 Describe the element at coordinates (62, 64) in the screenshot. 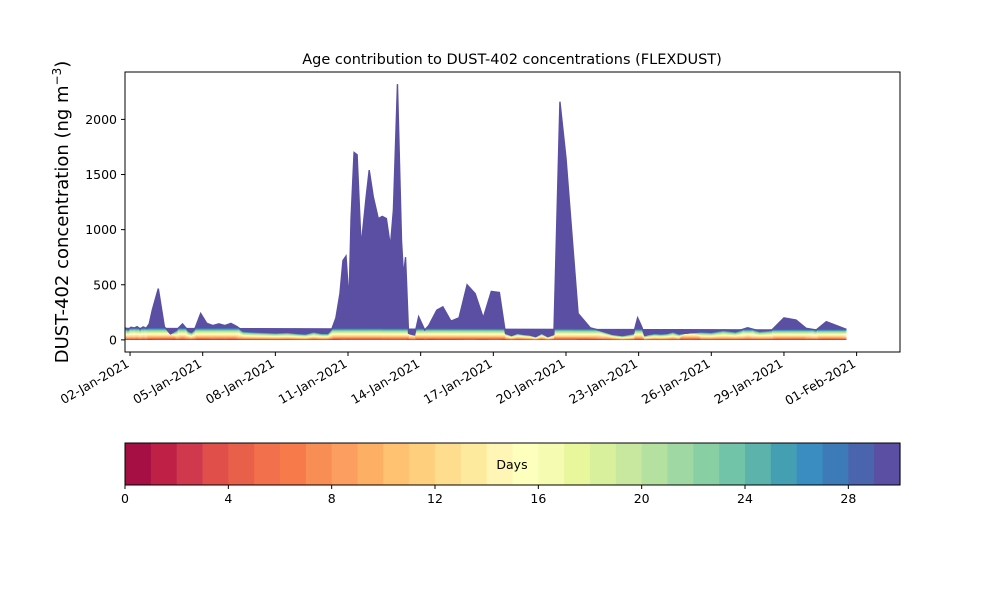

I see `y-axis-label-close: )` at that location.